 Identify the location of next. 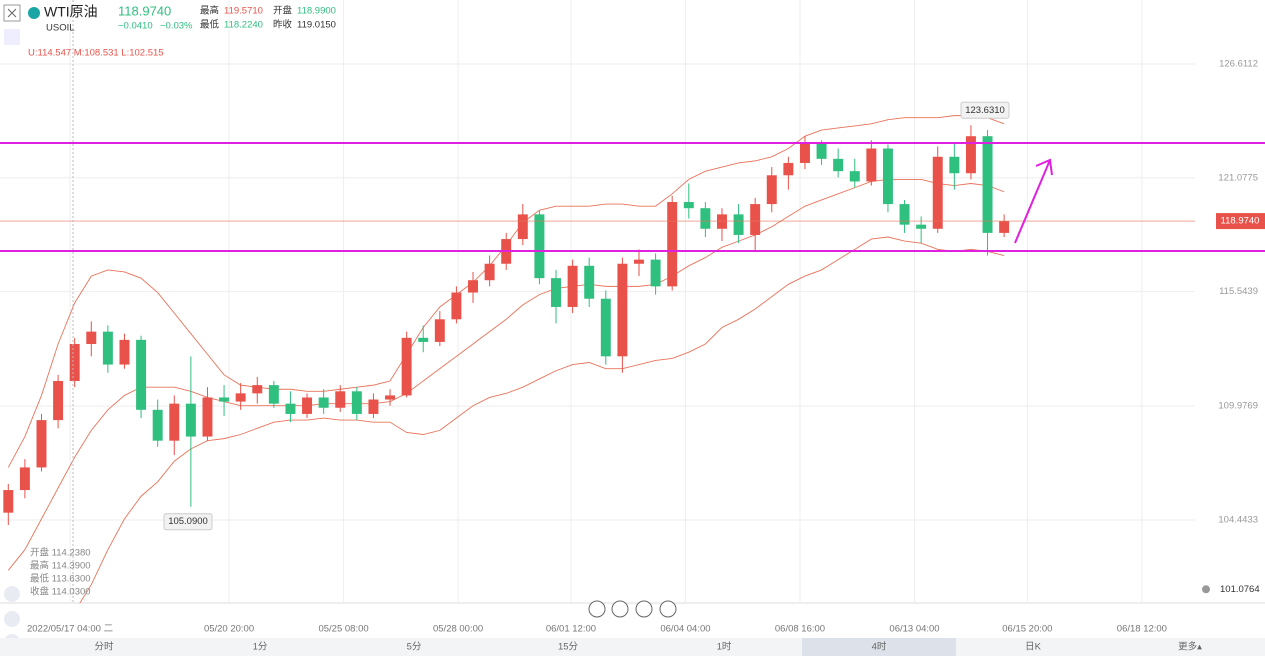
(644, 609).